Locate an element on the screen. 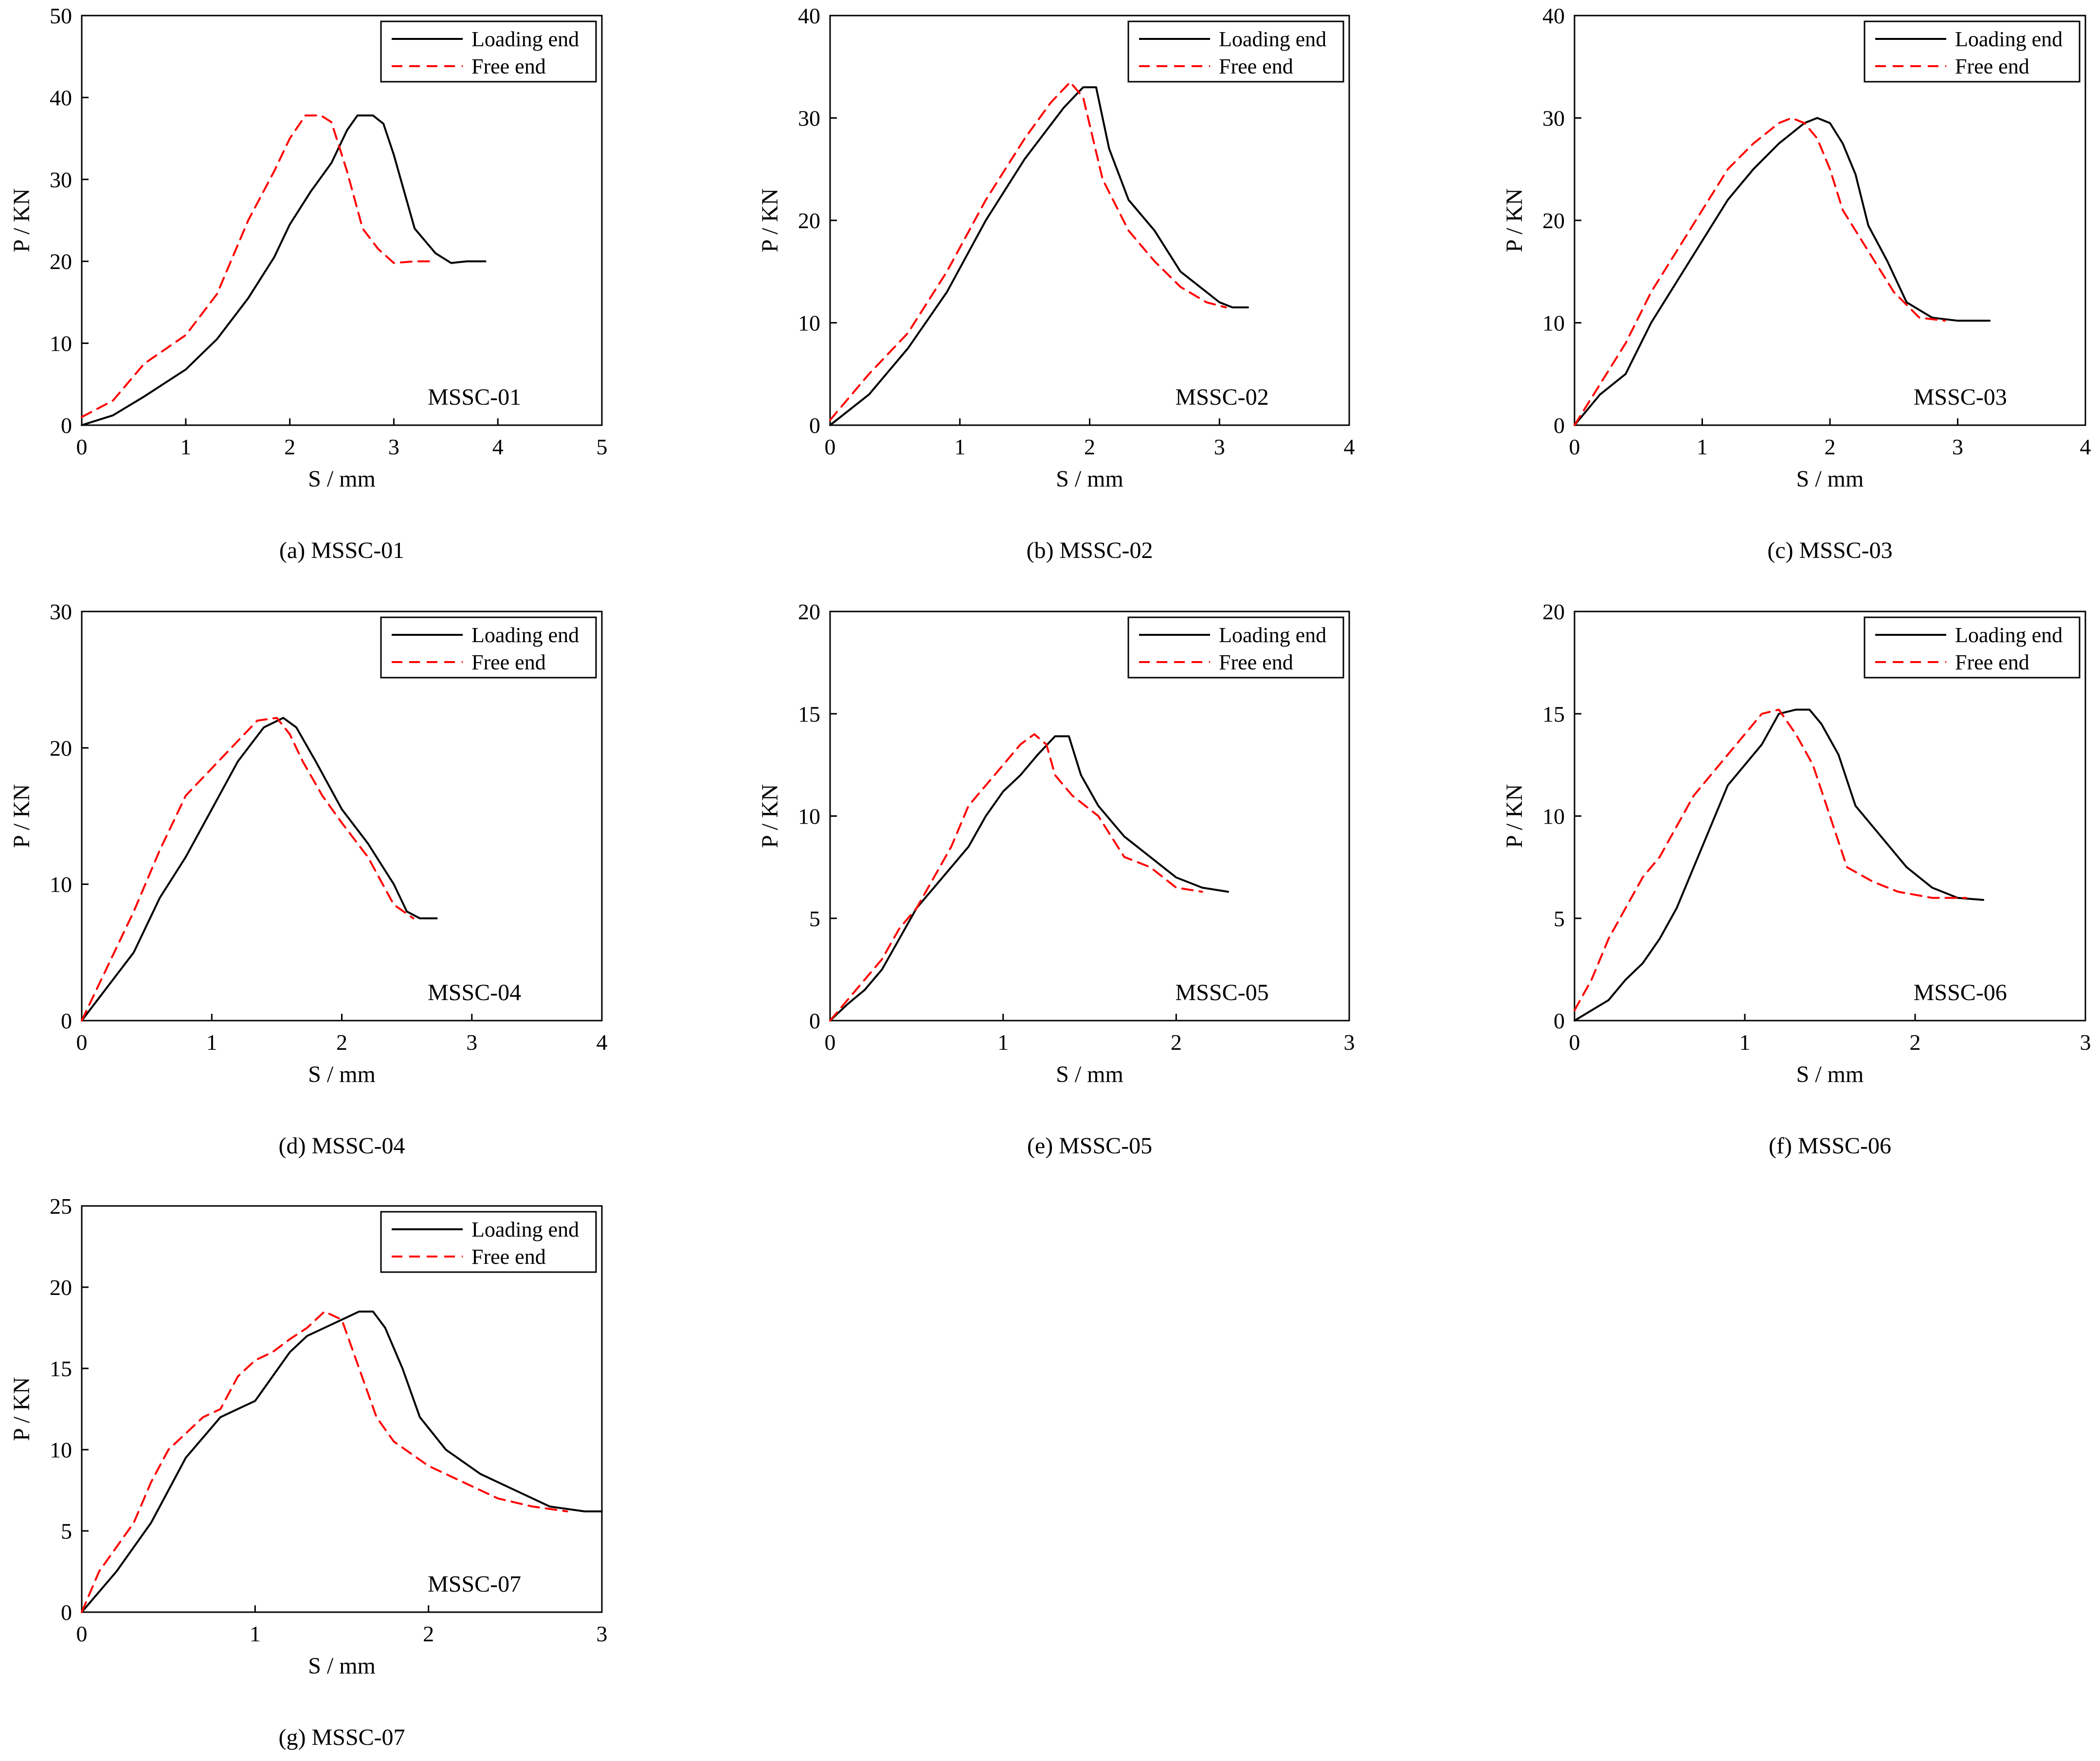 The image size is (2100, 1761). y-tick-label: 40 is located at coordinates (61, 97).